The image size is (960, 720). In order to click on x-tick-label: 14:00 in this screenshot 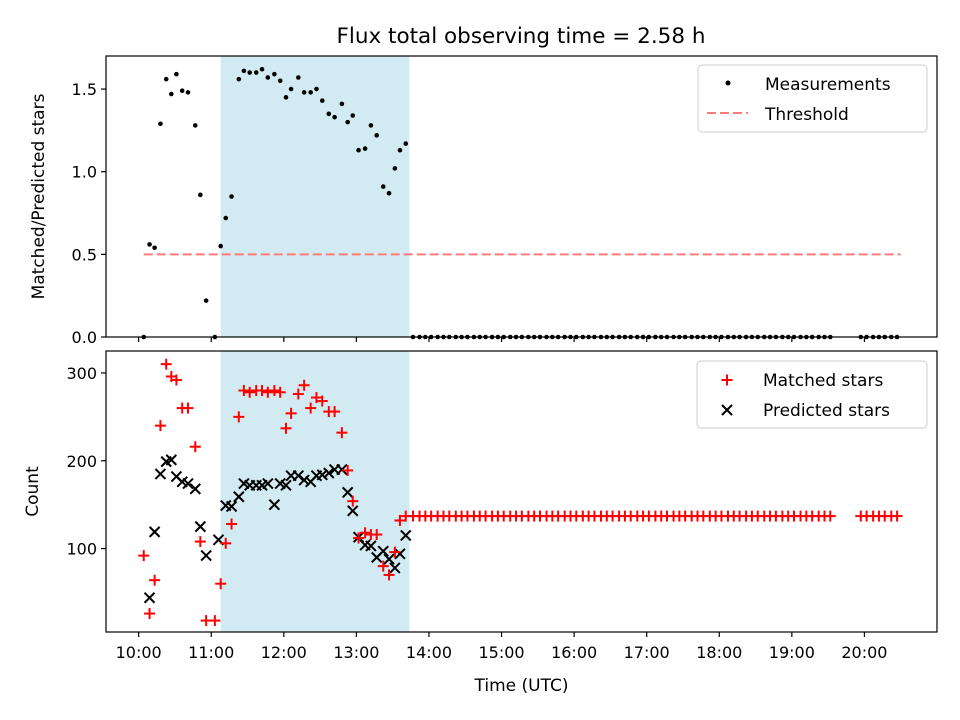, I will do `click(429, 652)`.